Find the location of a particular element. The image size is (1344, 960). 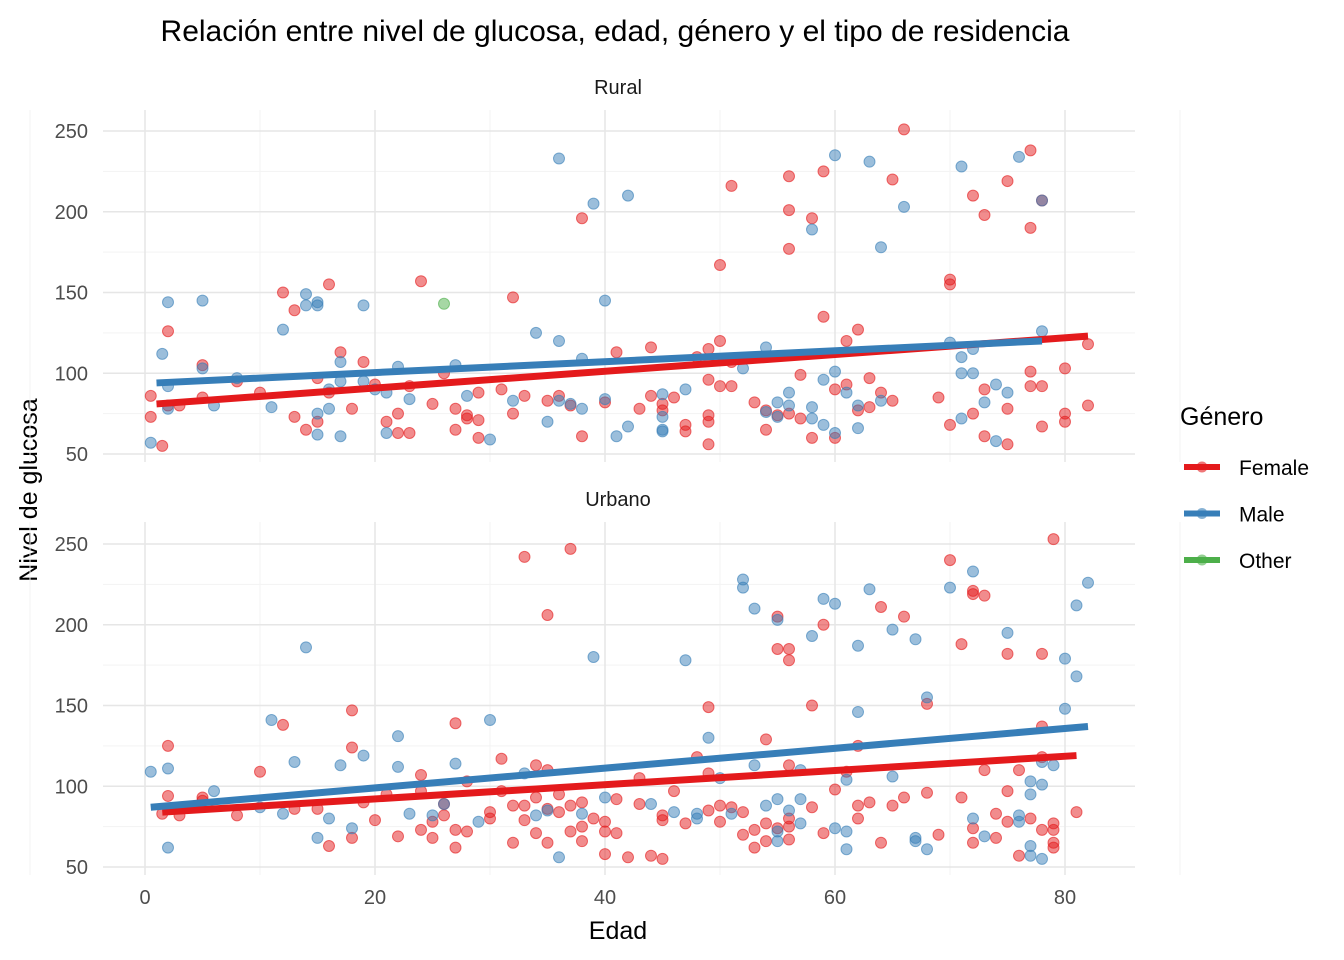

trend-line-male is located at coordinates (619, 767).